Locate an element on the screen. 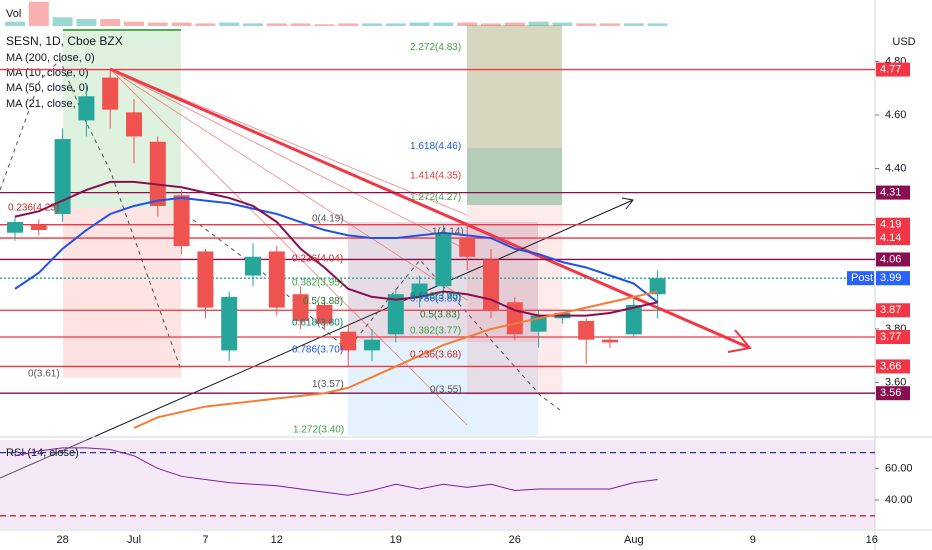  x-tick-label: 12 is located at coordinates (277, 540).